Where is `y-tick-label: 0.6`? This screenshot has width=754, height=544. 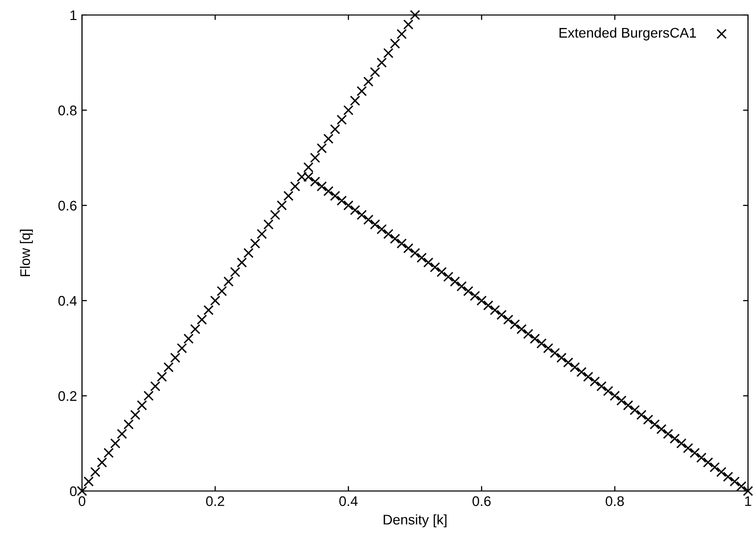
y-tick-label: 0.6 is located at coordinates (67, 205).